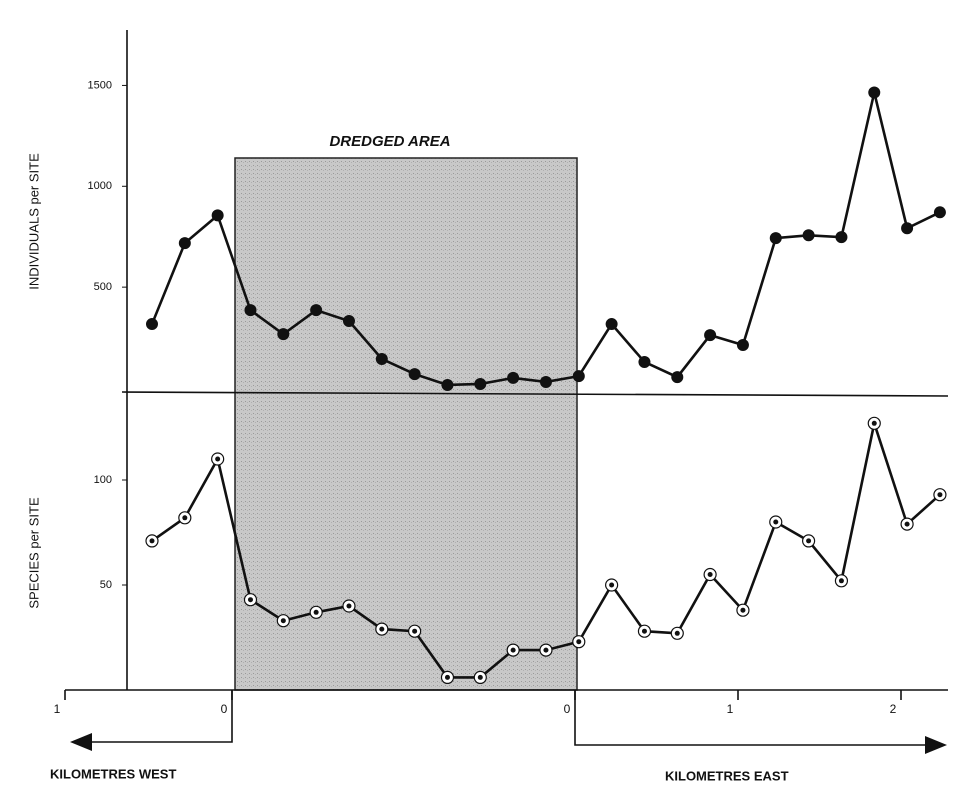 This screenshot has width=967, height=794. I want to click on y-tick-label: 1500, so click(100, 85).